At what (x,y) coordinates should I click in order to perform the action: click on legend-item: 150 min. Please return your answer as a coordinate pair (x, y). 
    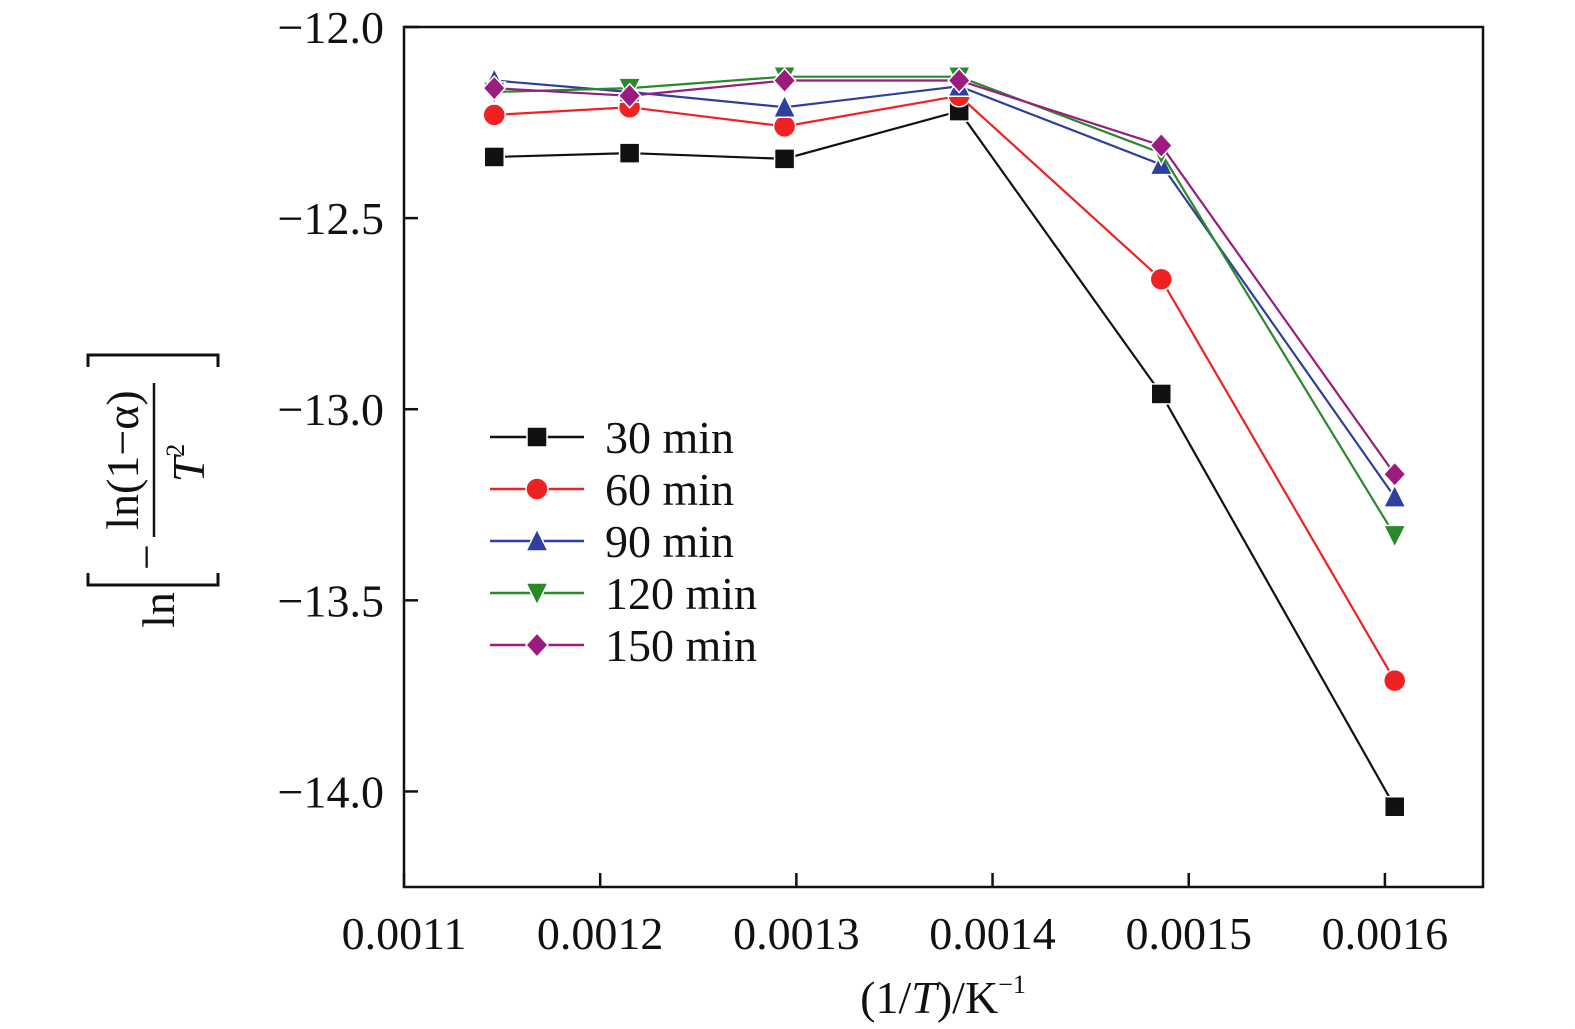
    Looking at the image, I should click on (623, 645).